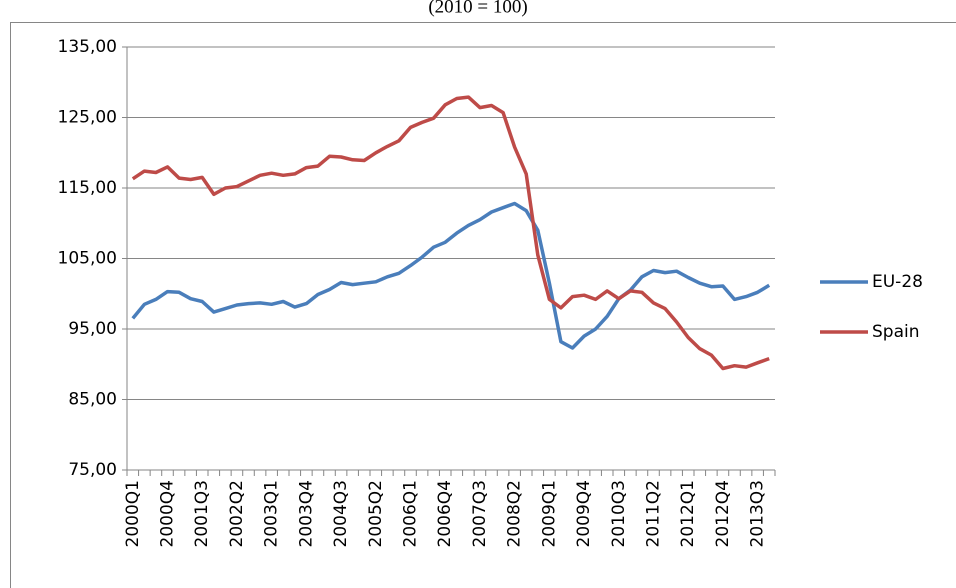 This screenshot has width=956, height=588. I want to click on y-tick-label: 115,00, so click(87, 188).